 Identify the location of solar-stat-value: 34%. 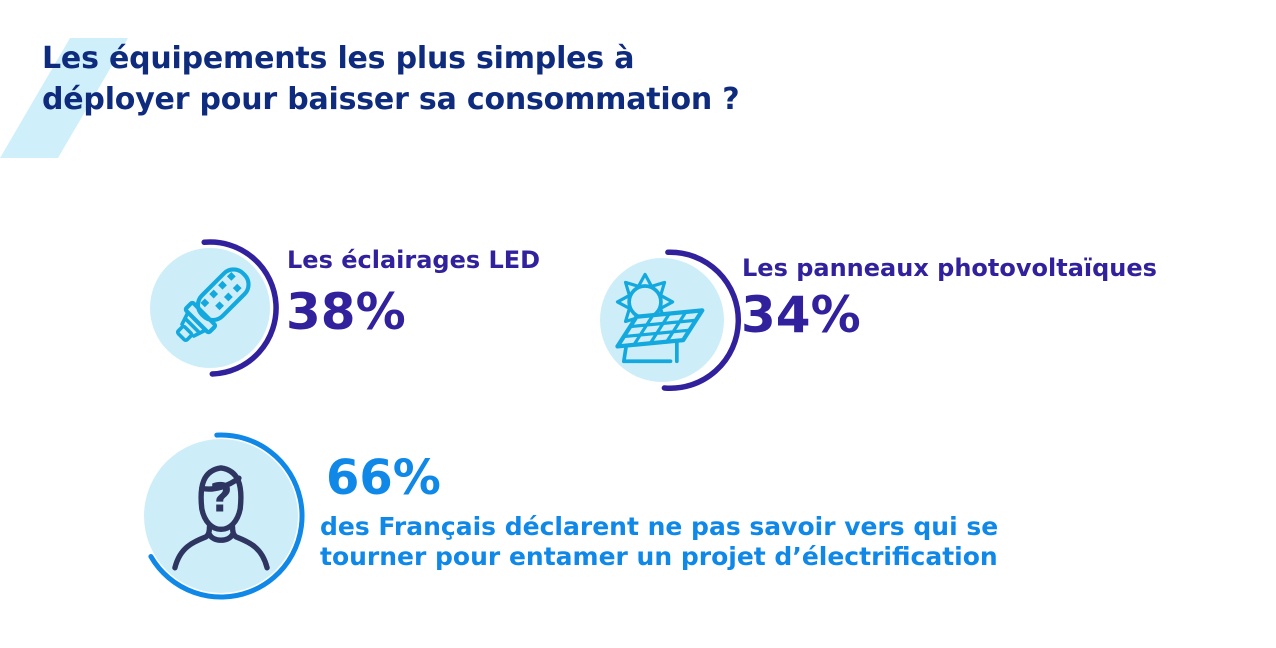
(801, 315).